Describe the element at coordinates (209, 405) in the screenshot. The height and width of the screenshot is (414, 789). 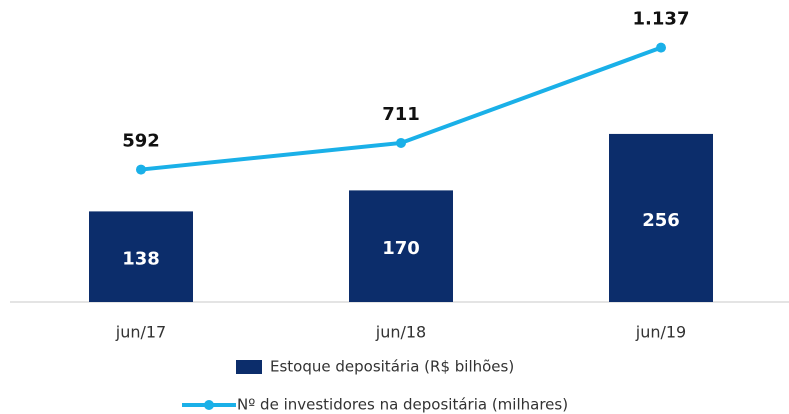
I see `legend-swatch-point` at that location.